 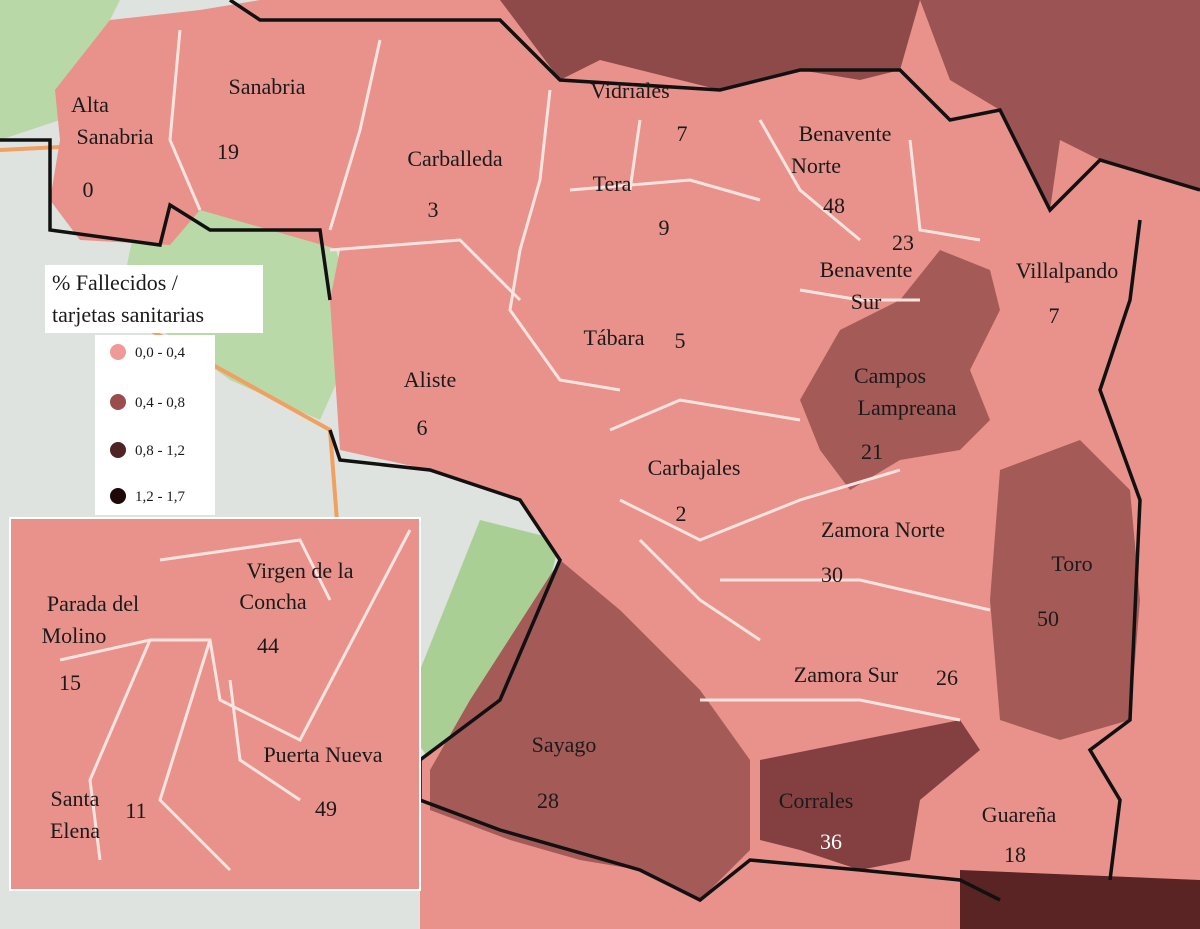 What do you see at coordinates (433, 209) in the screenshot?
I see `region-value: 3` at bounding box center [433, 209].